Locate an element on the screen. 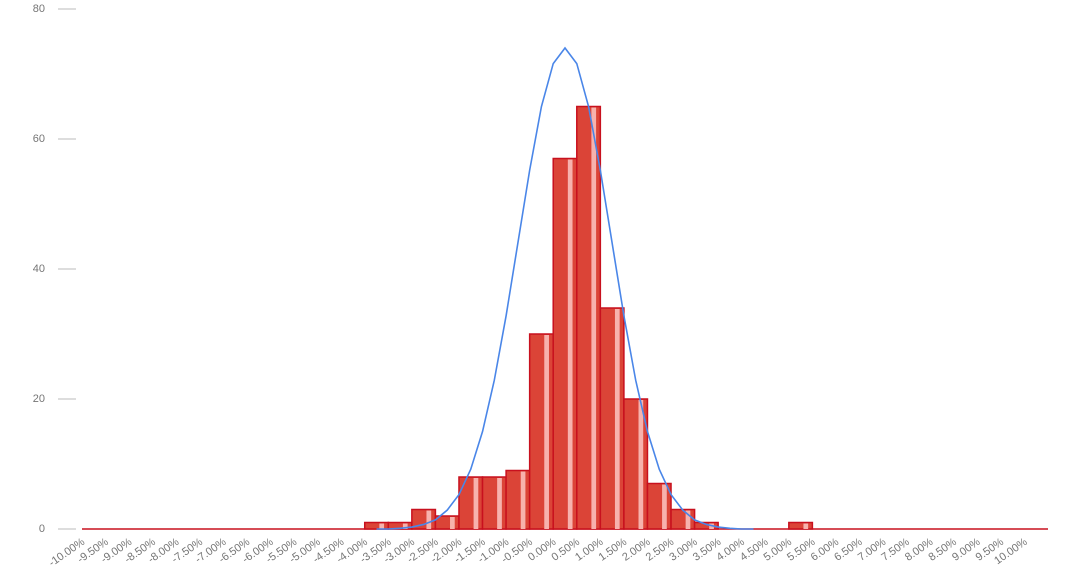 The width and height of the screenshot is (1080, 573). y-tick-label: 60 is located at coordinates (39, 139).